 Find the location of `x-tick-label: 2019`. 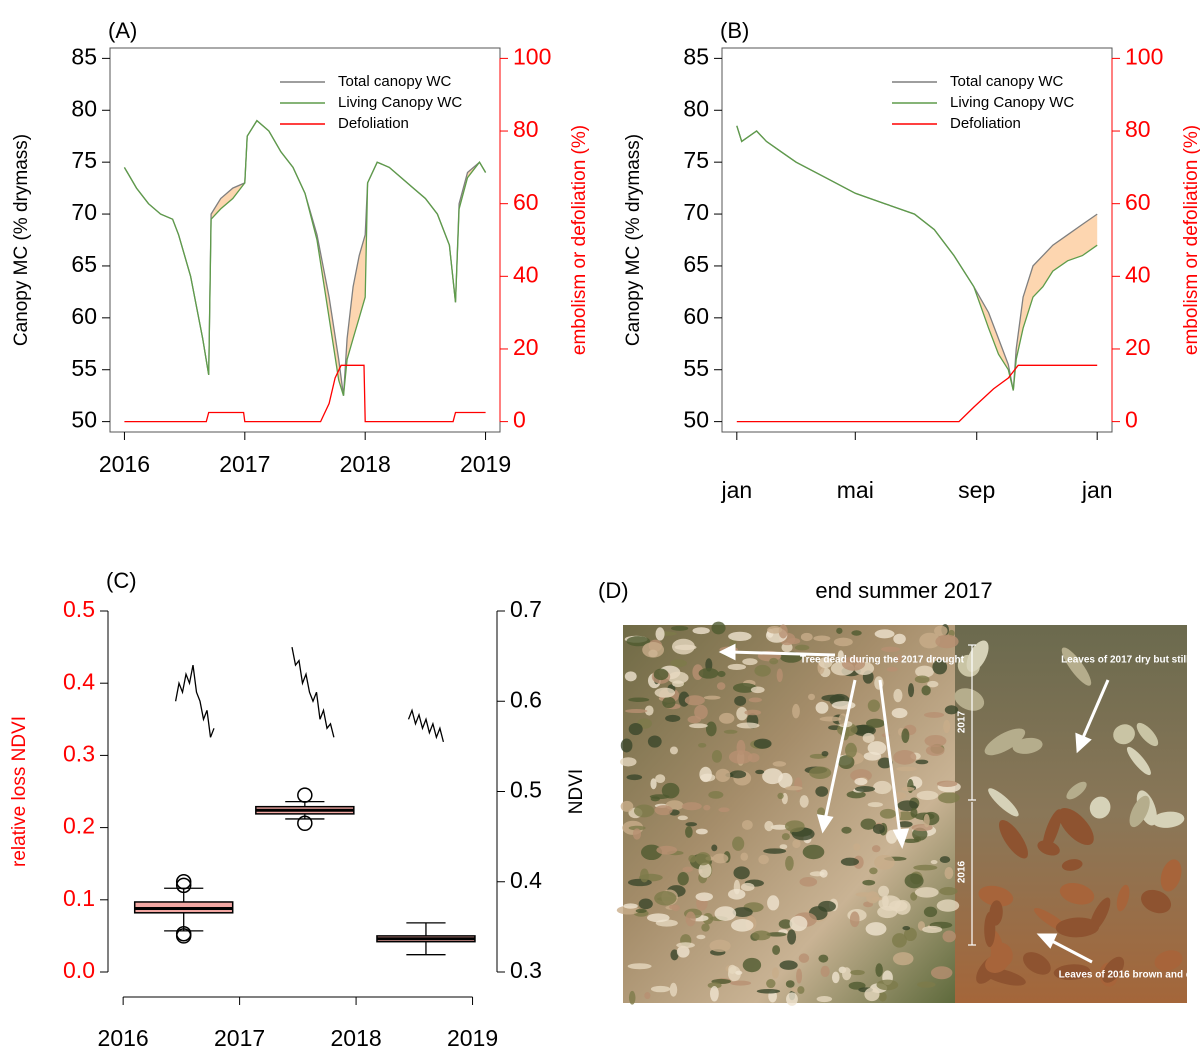

x-tick-label: 2019 is located at coordinates (472, 1036).